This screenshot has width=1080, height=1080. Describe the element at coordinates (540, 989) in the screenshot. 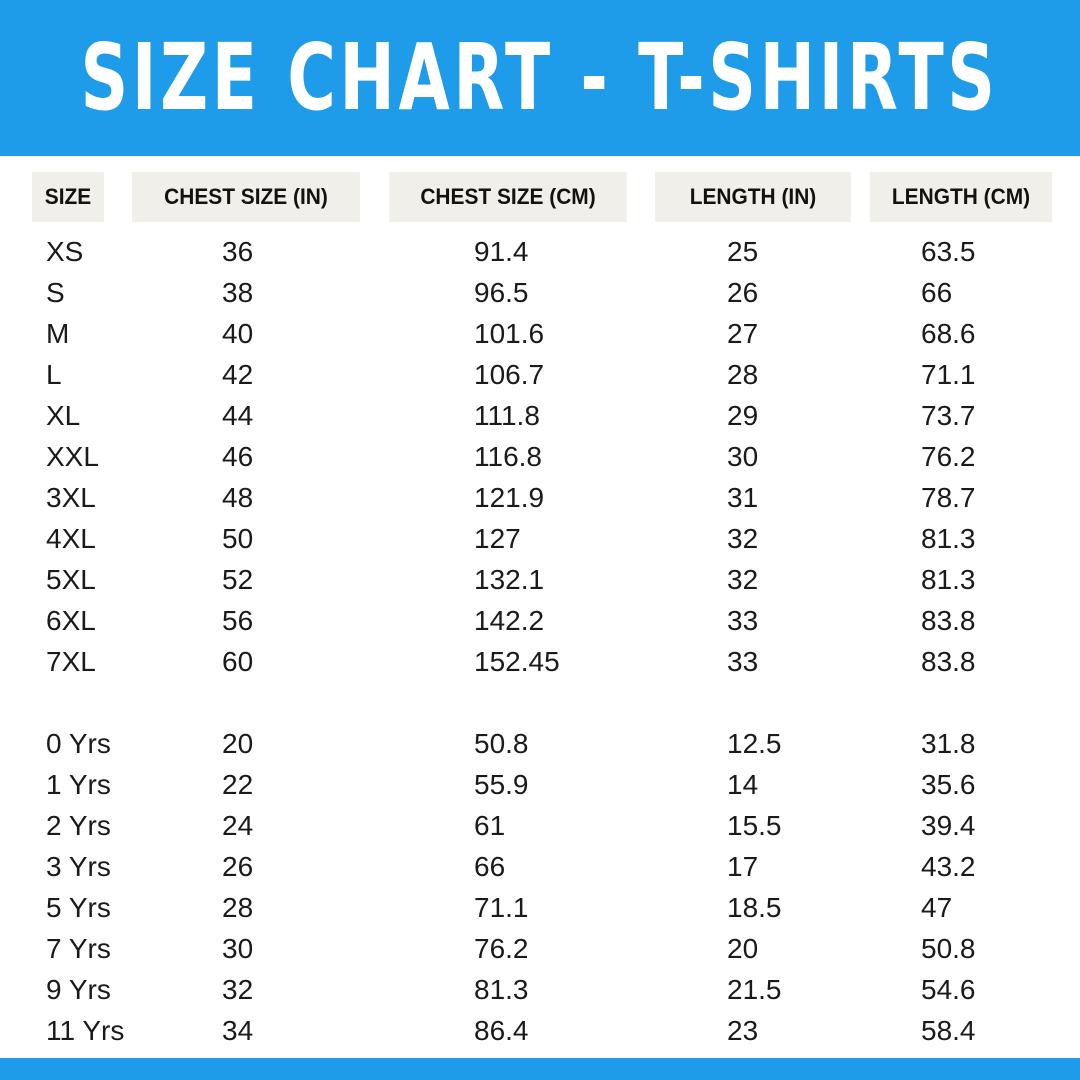

I see `table-row: 9 Yrs 32 81.3 21.5 54.6` at that location.